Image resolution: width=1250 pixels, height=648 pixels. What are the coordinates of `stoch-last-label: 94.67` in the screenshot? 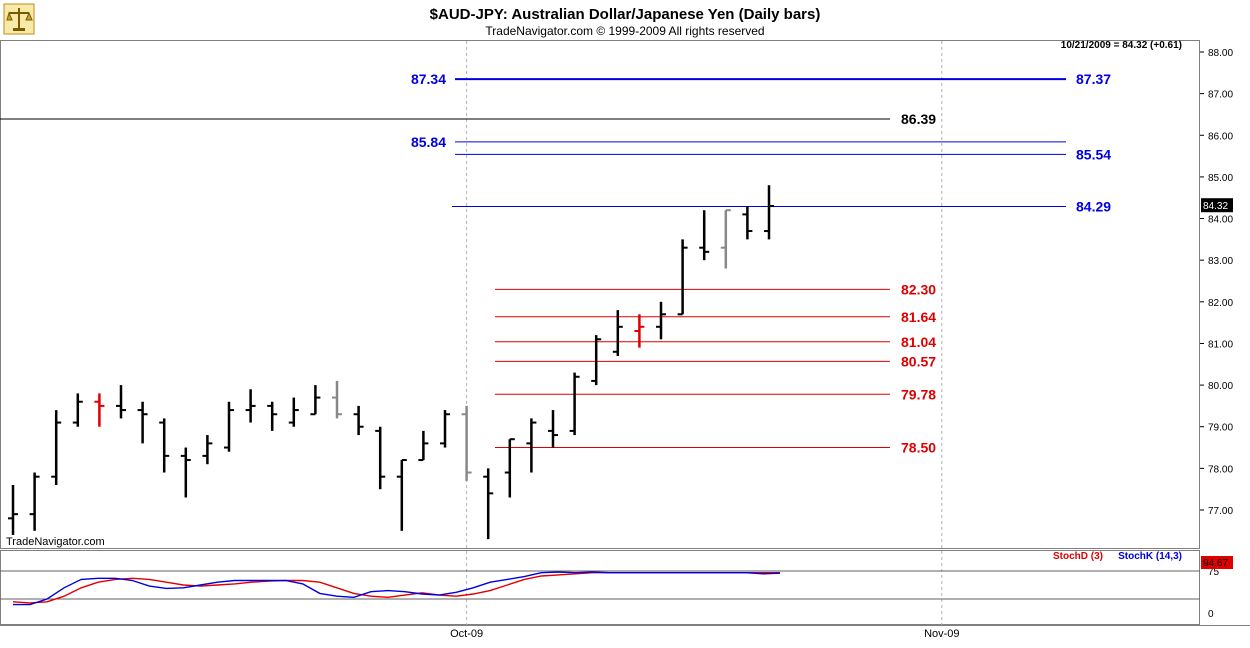 It's located at (1215, 563).